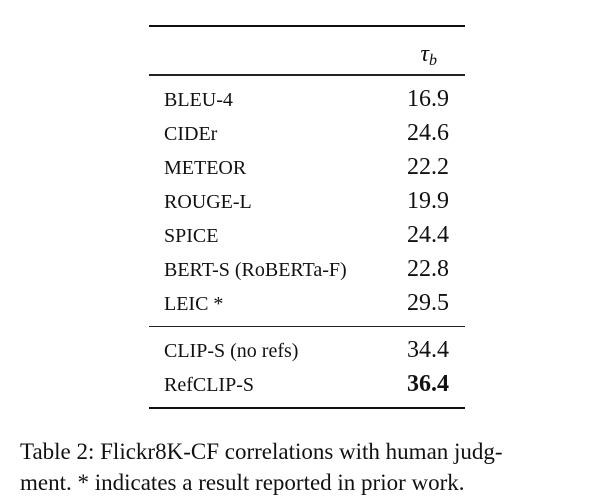  What do you see at coordinates (307, 26) in the screenshot?
I see `top-rule` at bounding box center [307, 26].